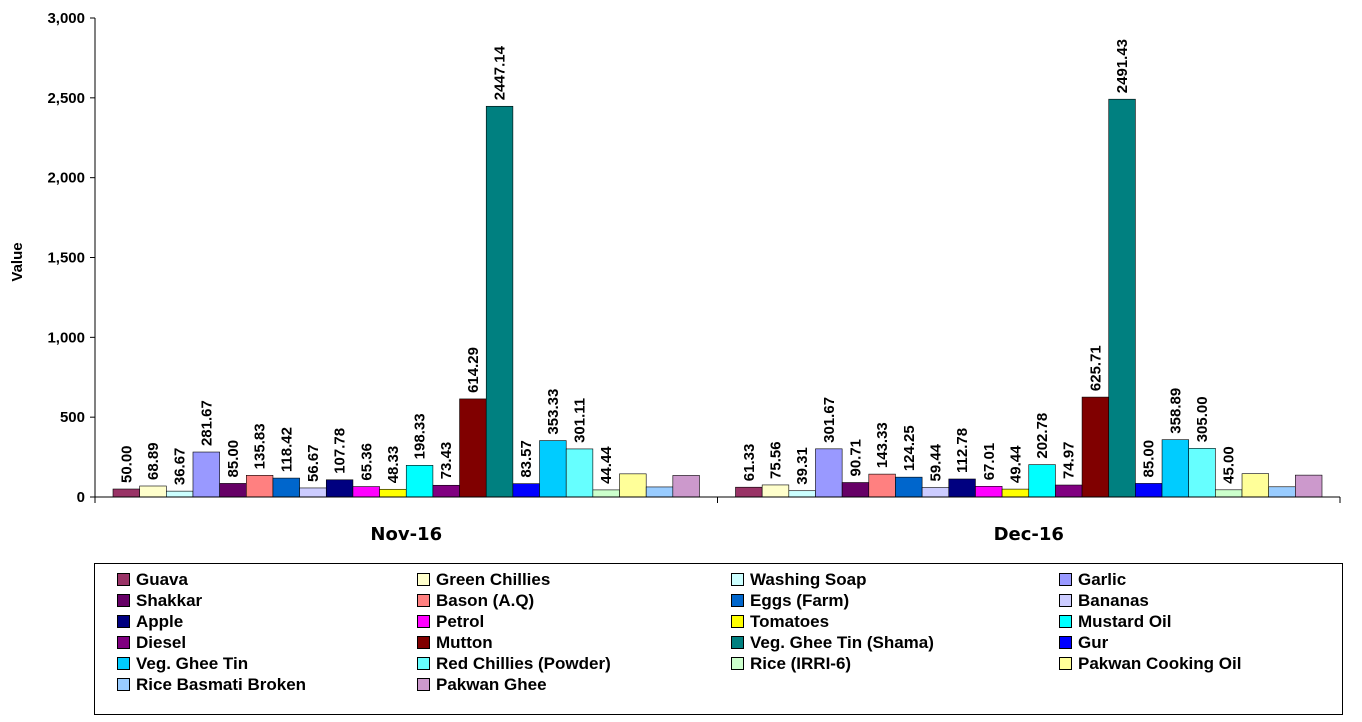  Describe the element at coordinates (1160, 663) in the screenshot. I see `legend-label: Pakwan Cooking Oil` at that location.